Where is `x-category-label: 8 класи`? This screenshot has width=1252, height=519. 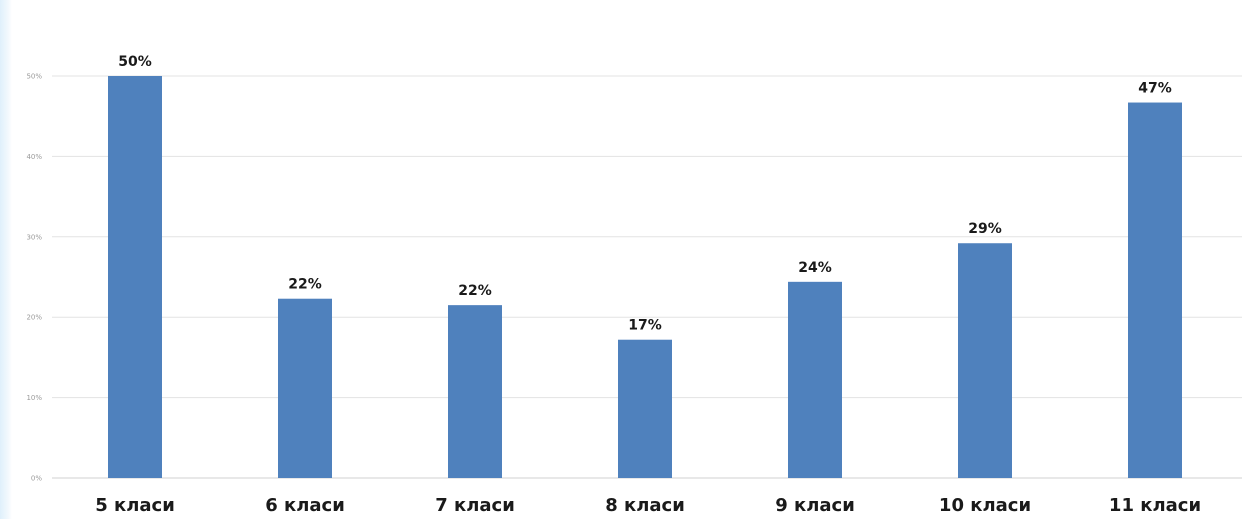 x-category-label: 8 класи is located at coordinates (645, 505).